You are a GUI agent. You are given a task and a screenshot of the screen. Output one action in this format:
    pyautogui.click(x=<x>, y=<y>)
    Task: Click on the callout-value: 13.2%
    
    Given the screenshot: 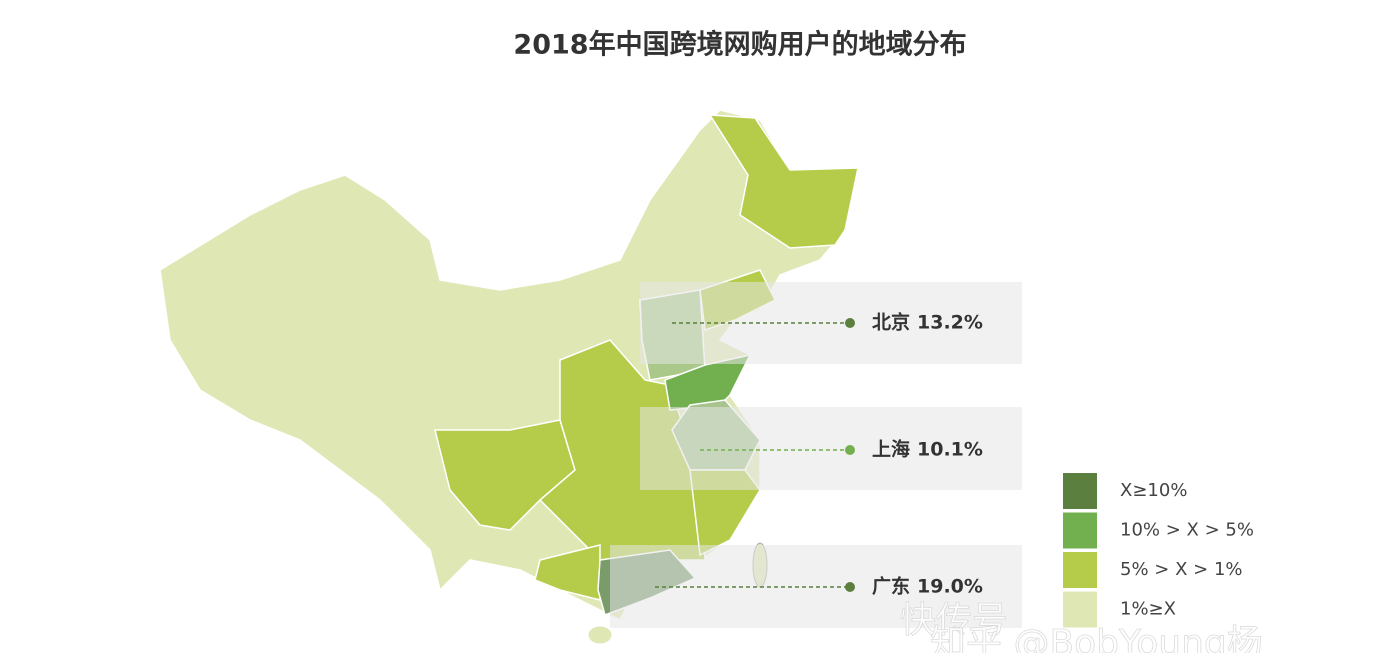 What is the action you would take?
    pyautogui.click(x=950, y=323)
    